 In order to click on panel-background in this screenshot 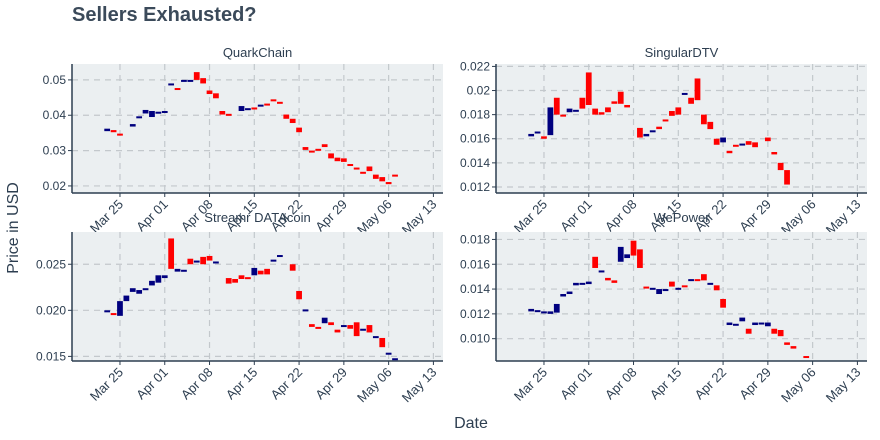, I will do `click(681, 128)`.